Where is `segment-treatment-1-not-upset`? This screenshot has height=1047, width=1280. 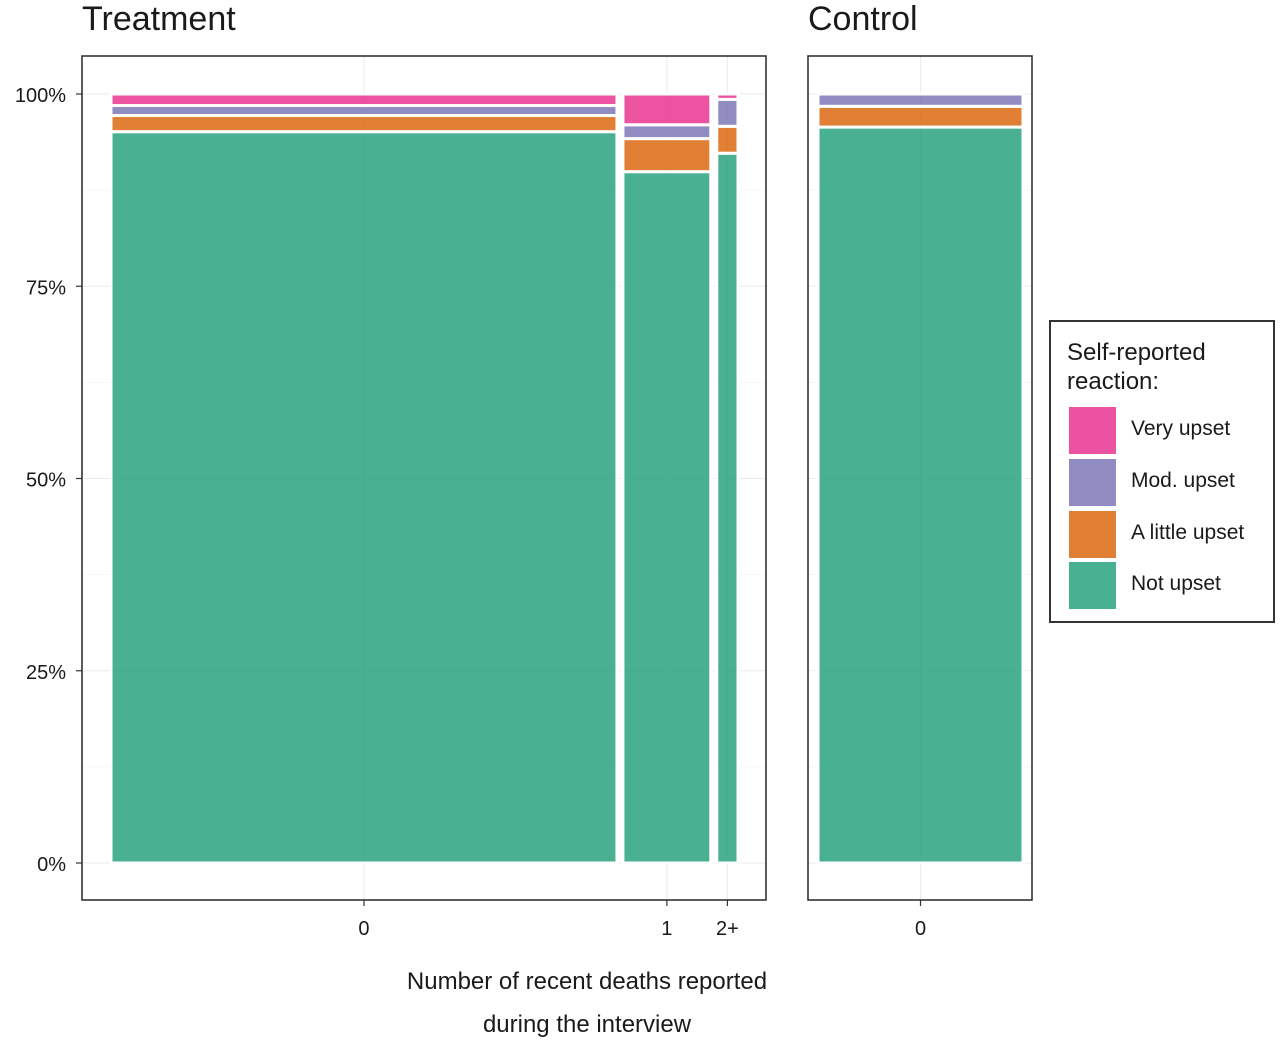
segment-treatment-1-not-upset is located at coordinates (667, 517).